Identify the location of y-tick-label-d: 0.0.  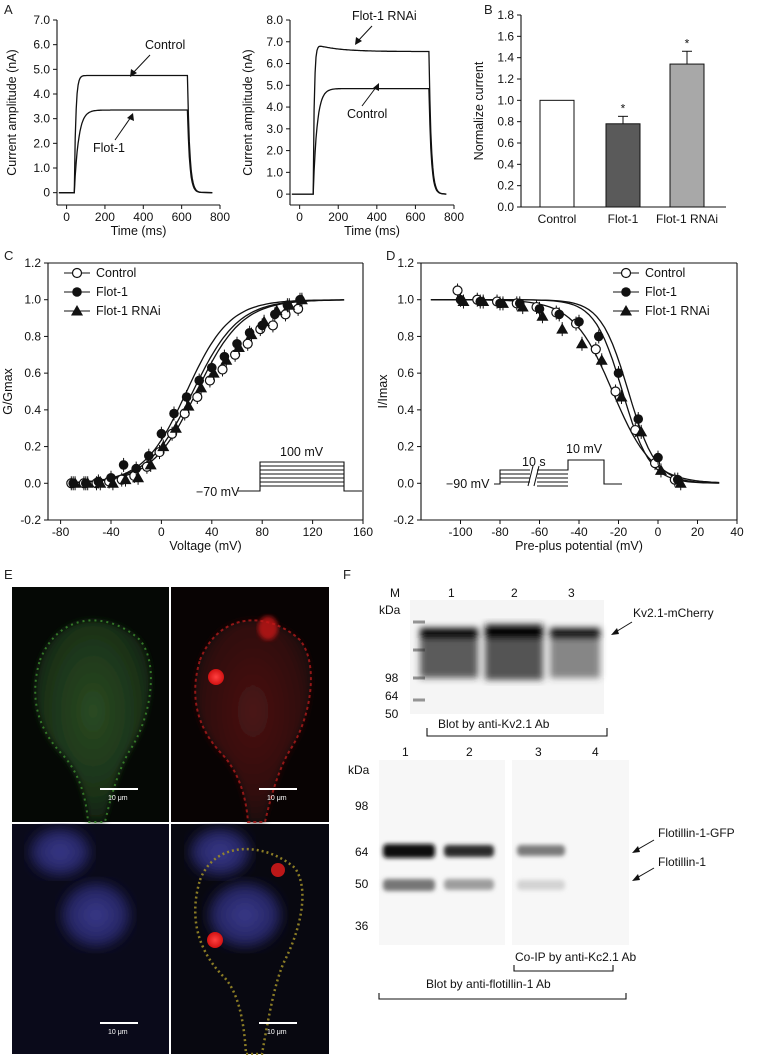
(405, 483).